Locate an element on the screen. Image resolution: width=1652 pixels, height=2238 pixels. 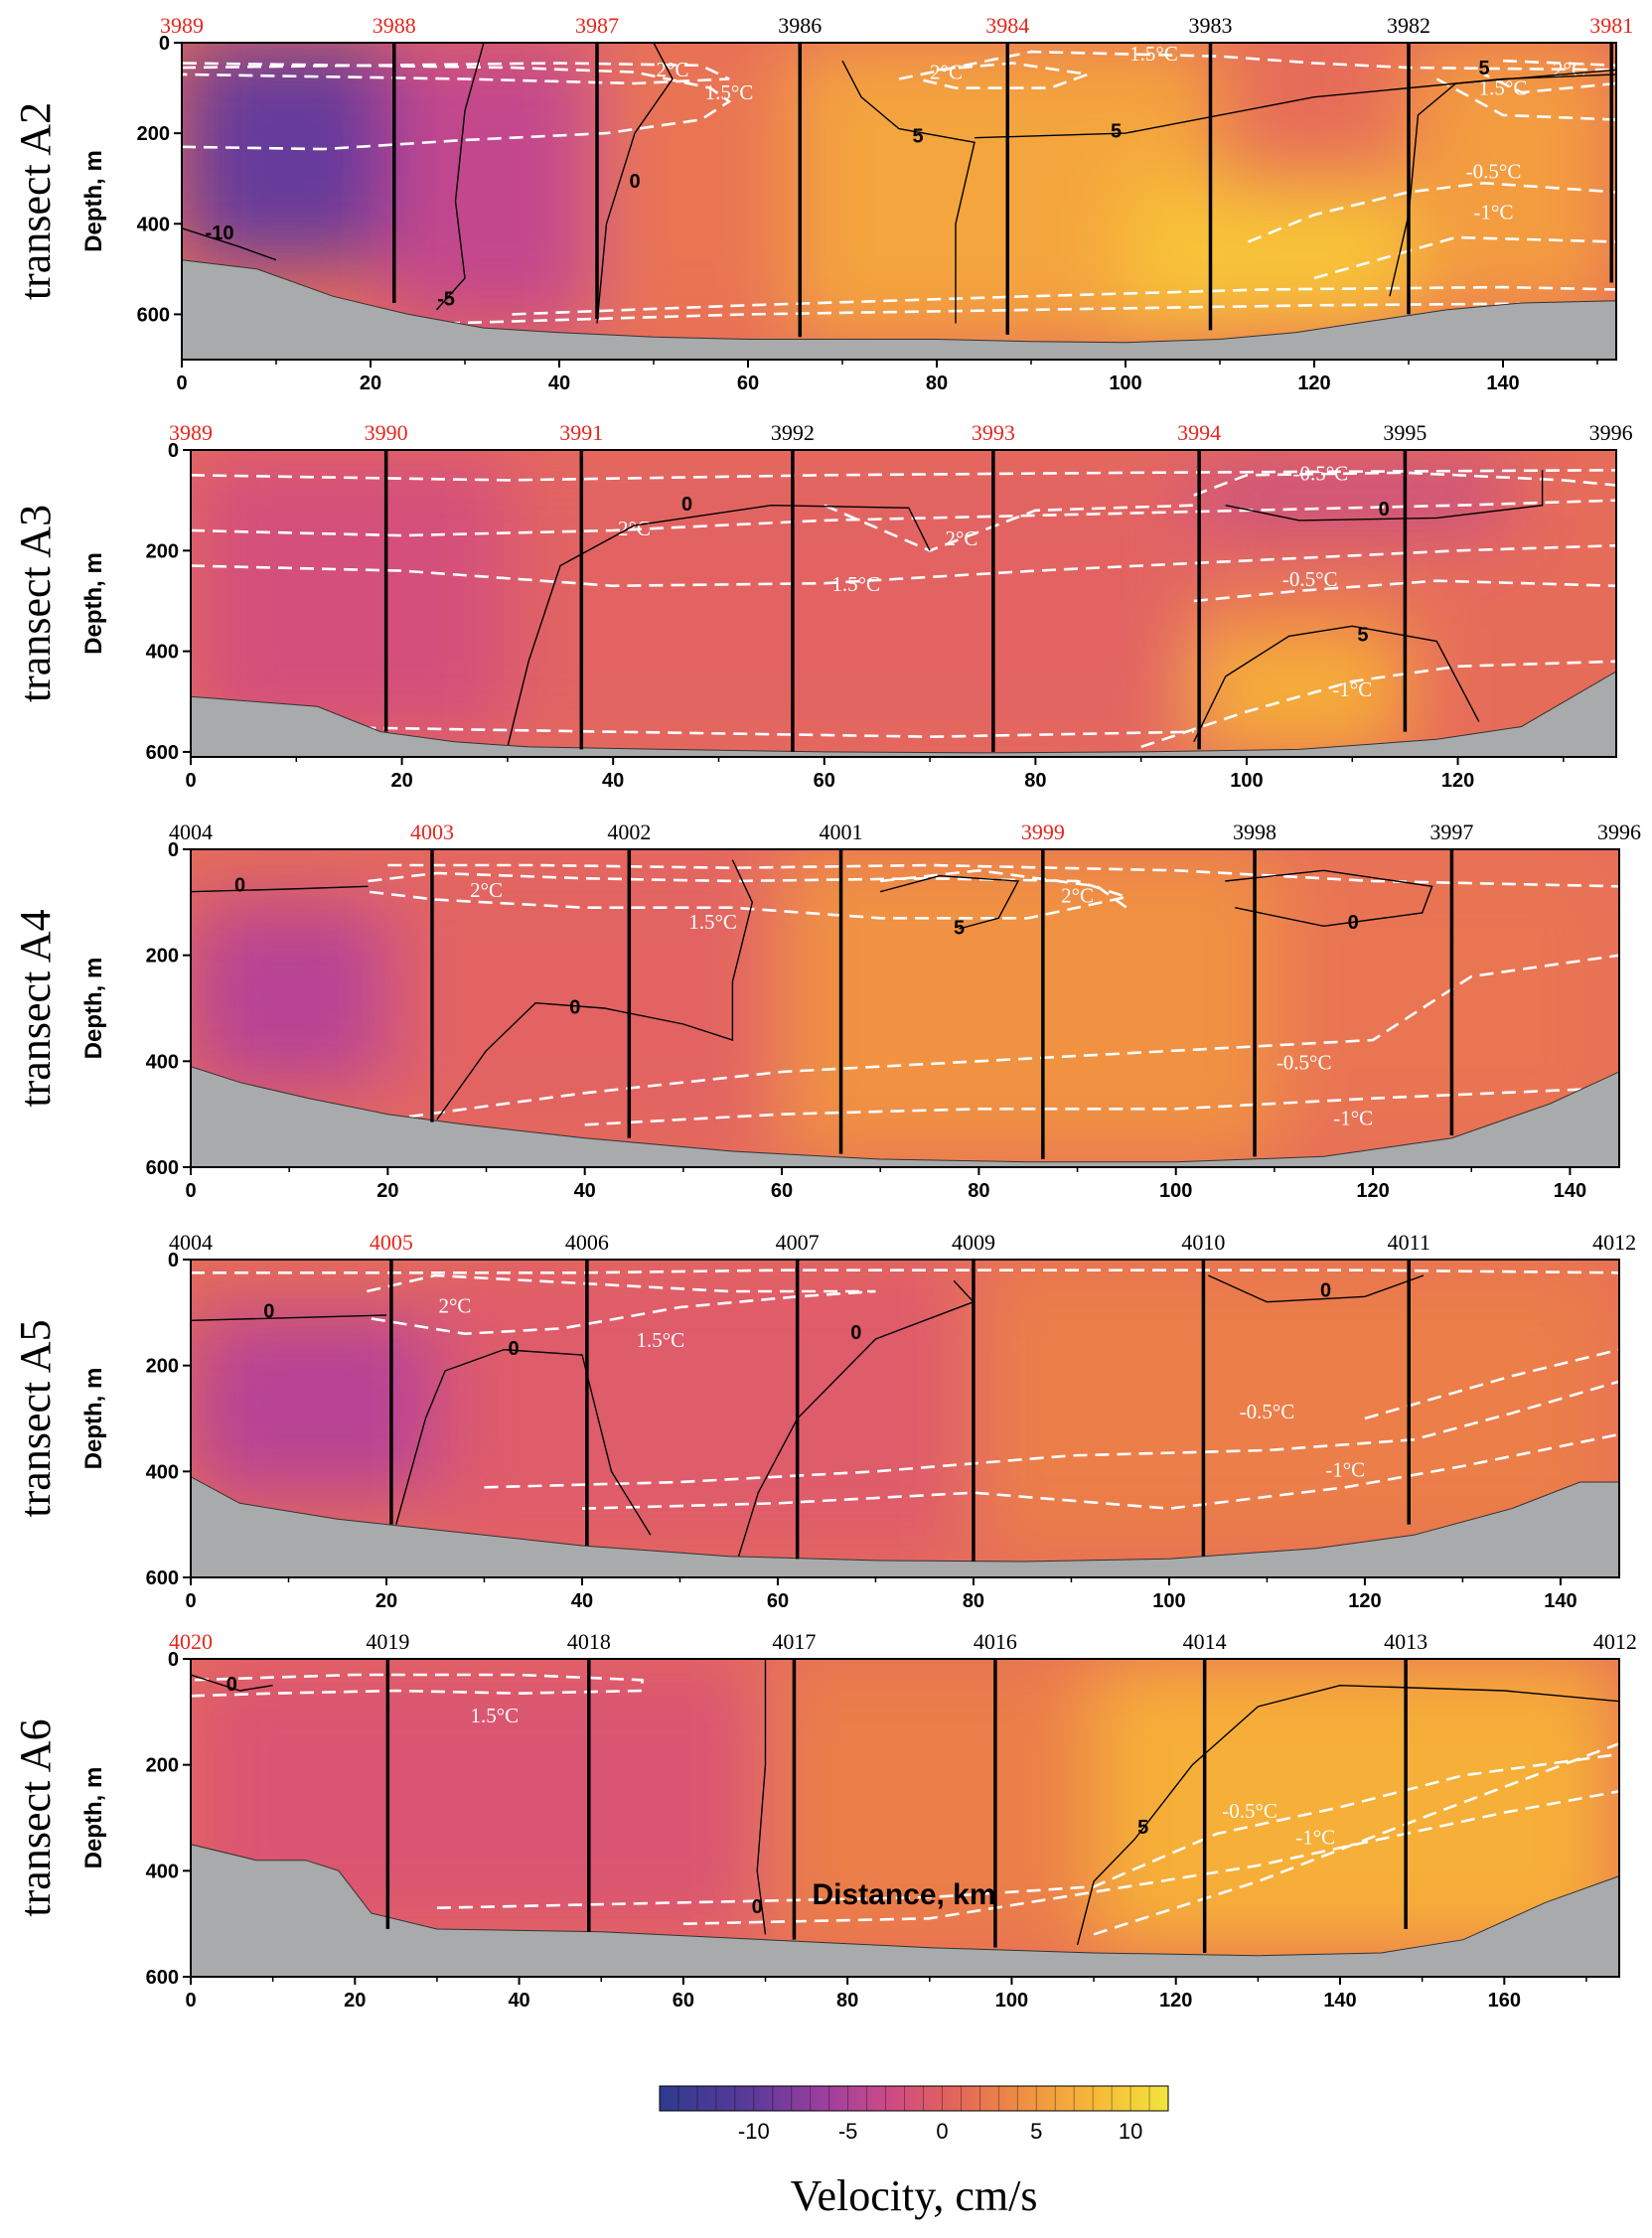
station-label: 4017 is located at coordinates (794, 1641).